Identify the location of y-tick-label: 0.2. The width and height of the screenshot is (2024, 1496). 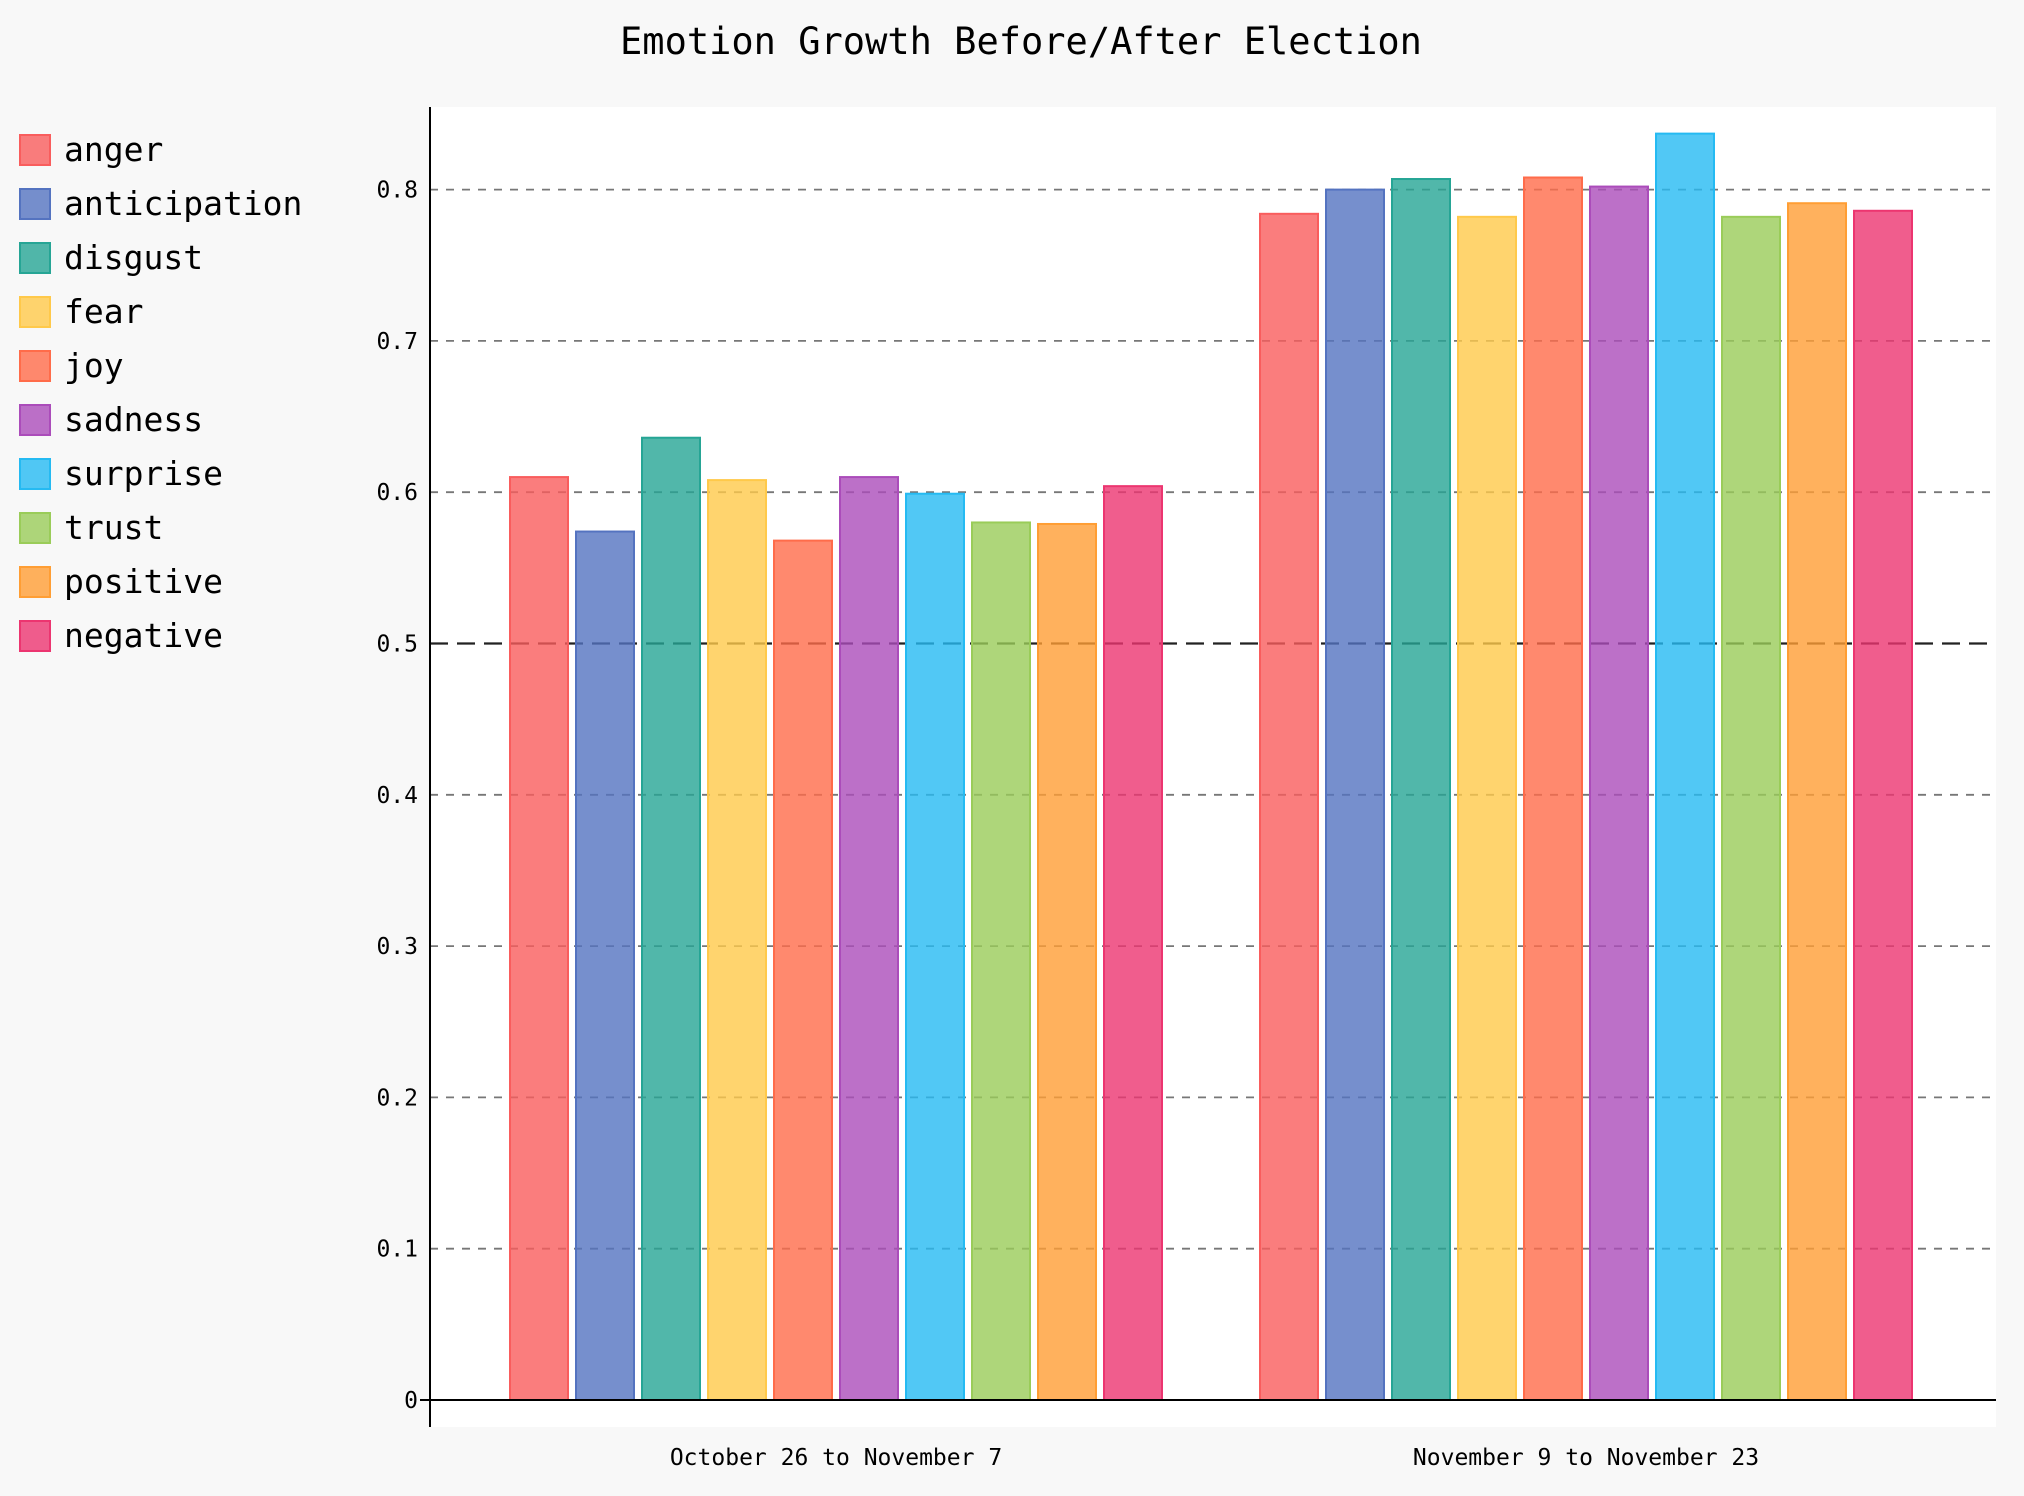
(397, 1098).